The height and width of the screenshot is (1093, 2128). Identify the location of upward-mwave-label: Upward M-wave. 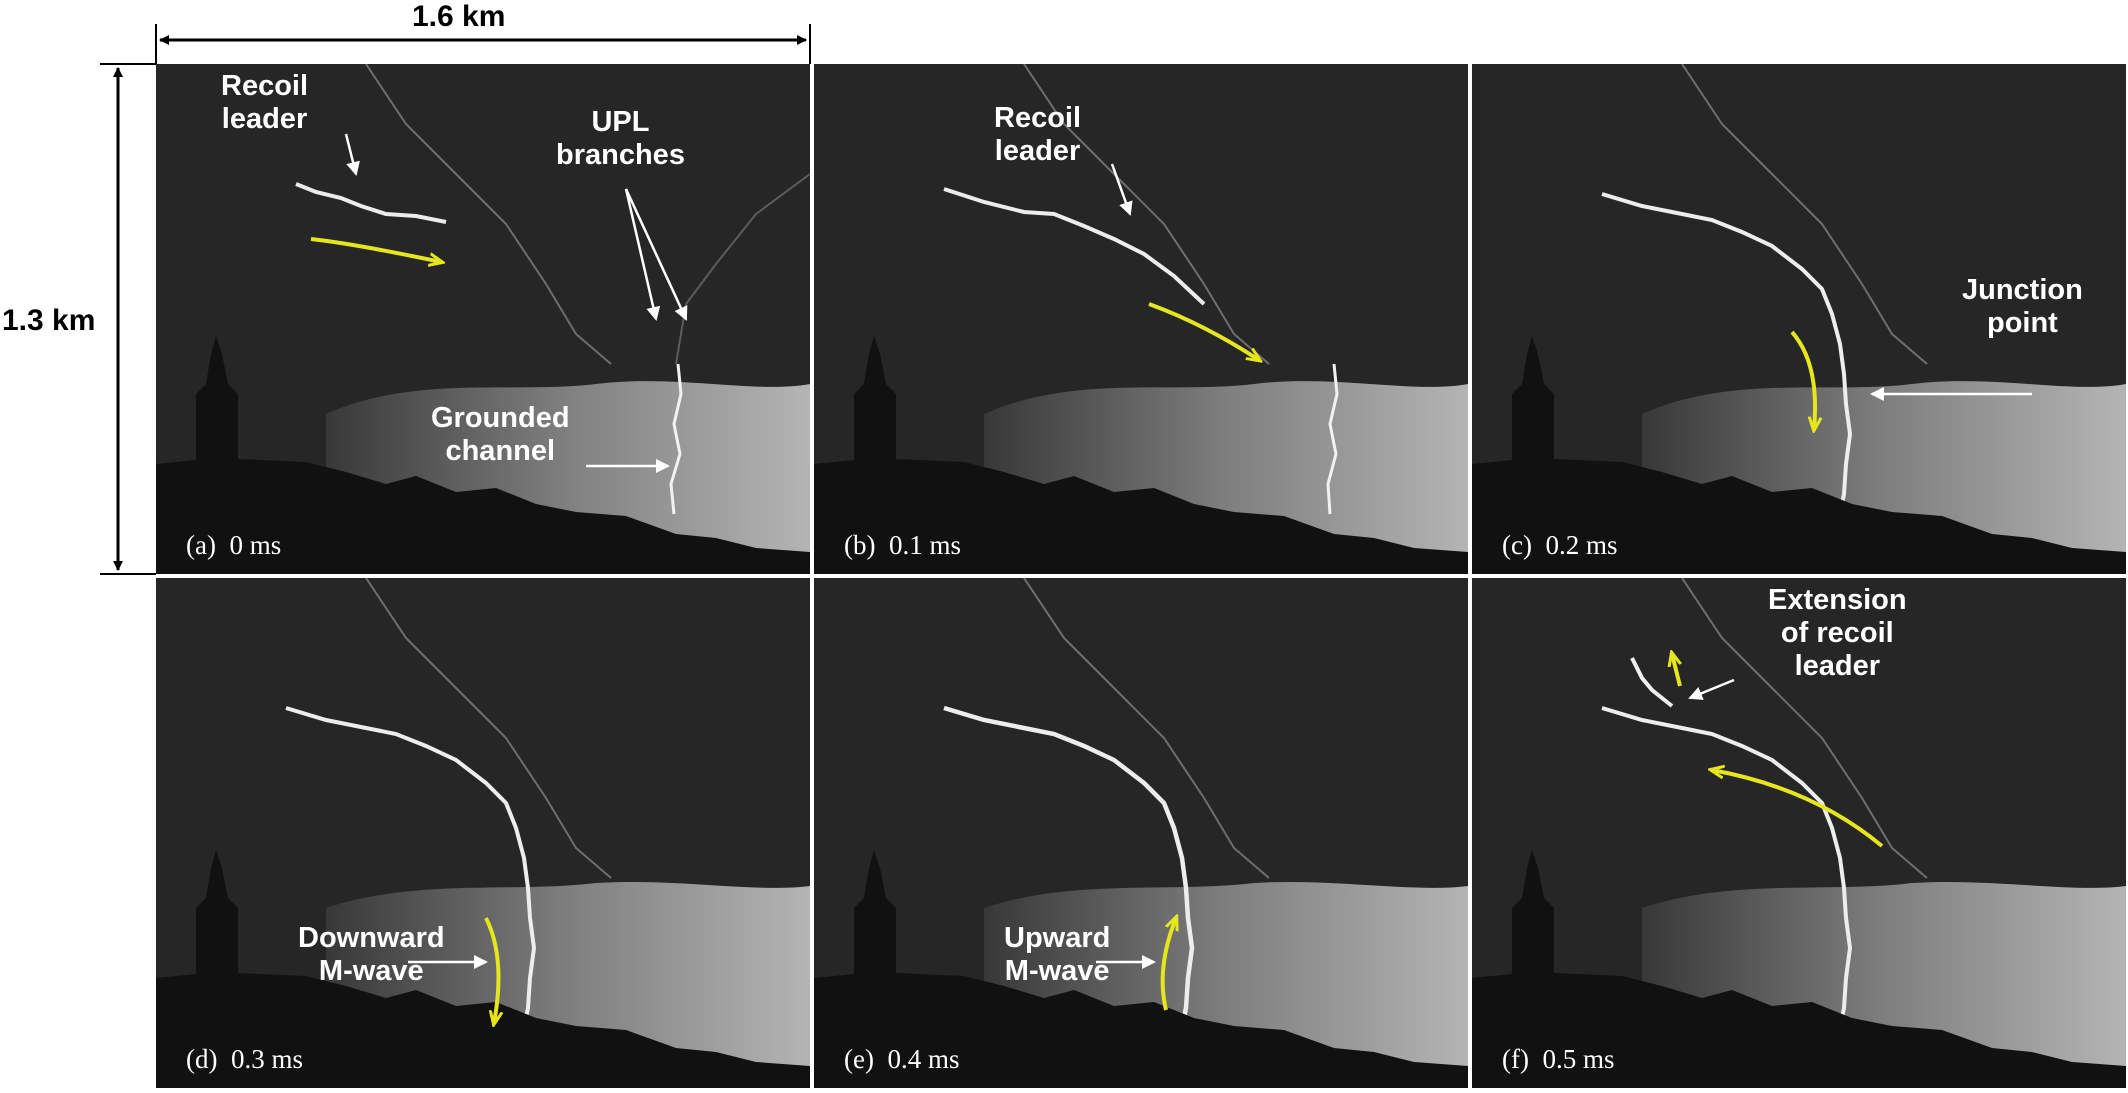
(1057, 955).